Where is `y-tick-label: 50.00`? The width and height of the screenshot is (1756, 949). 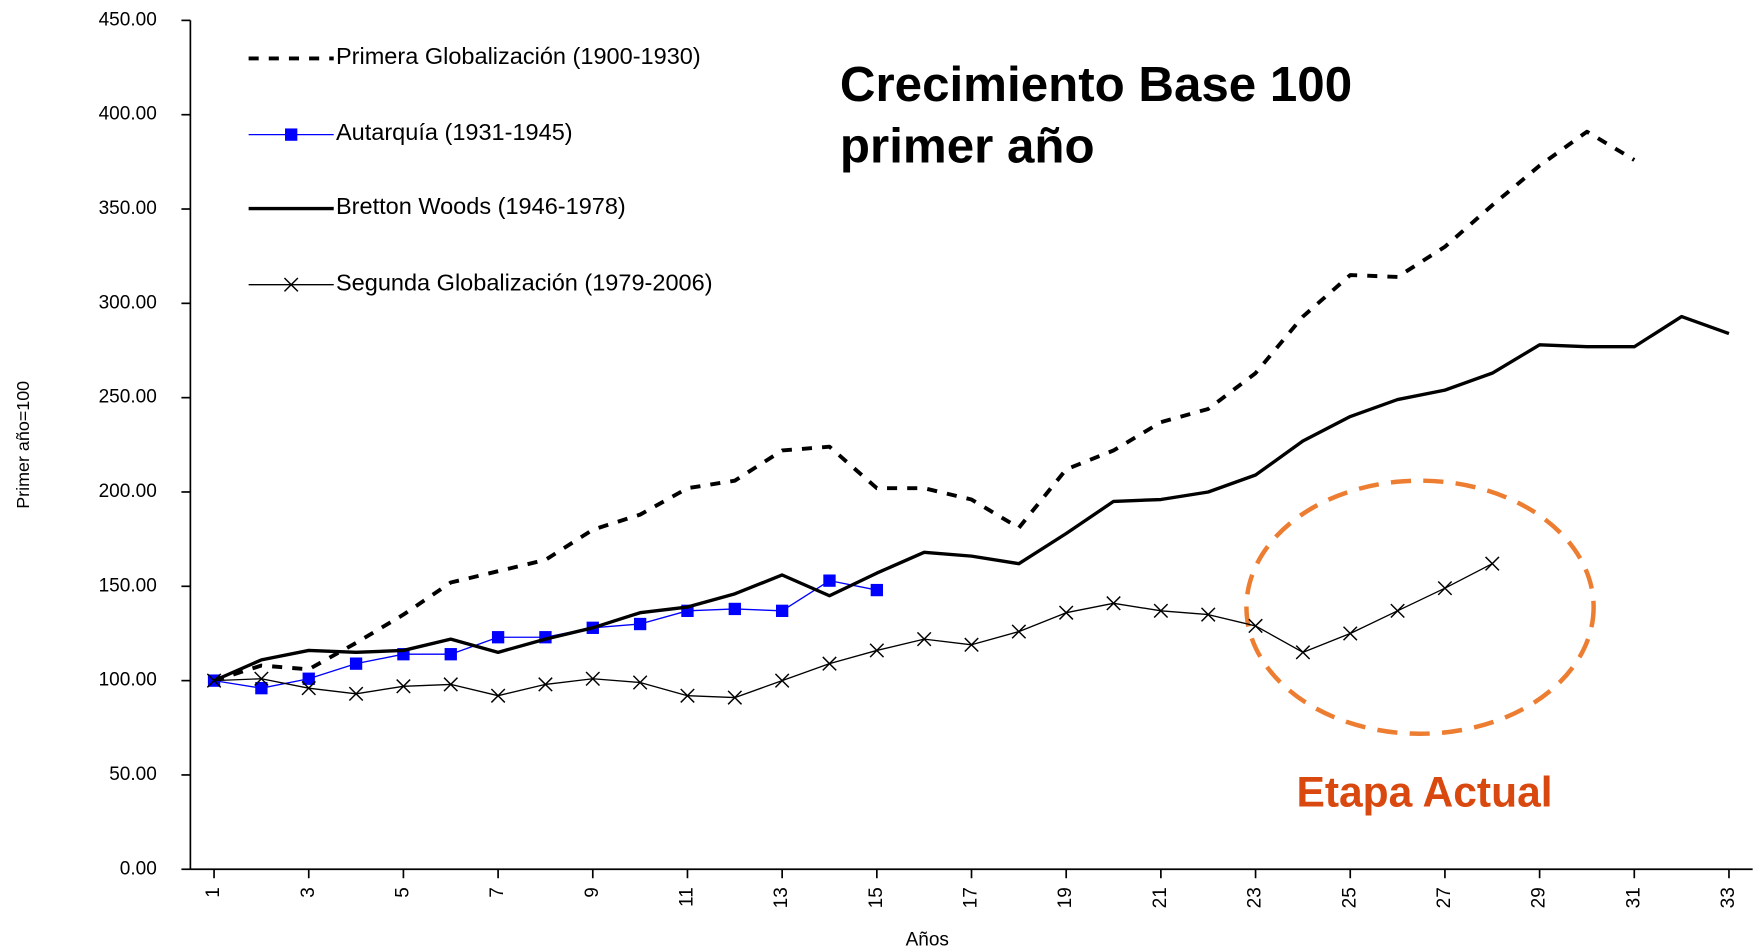
y-tick-label: 50.00 is located at coordinates (133, 774).